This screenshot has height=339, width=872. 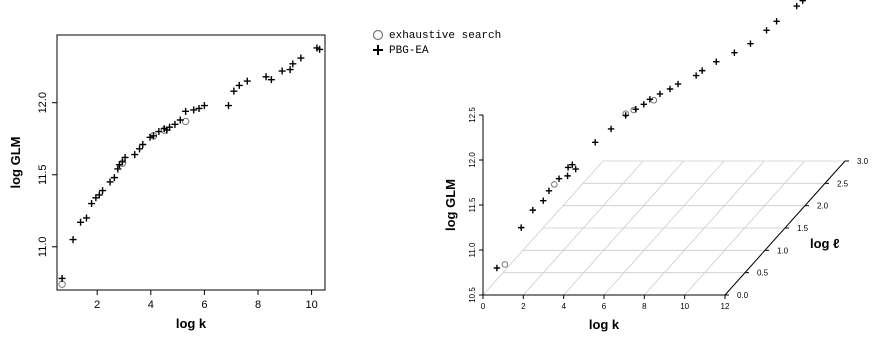 I want to click on legend: exhaustive search PBG-EA, so click(x=436, y=43).